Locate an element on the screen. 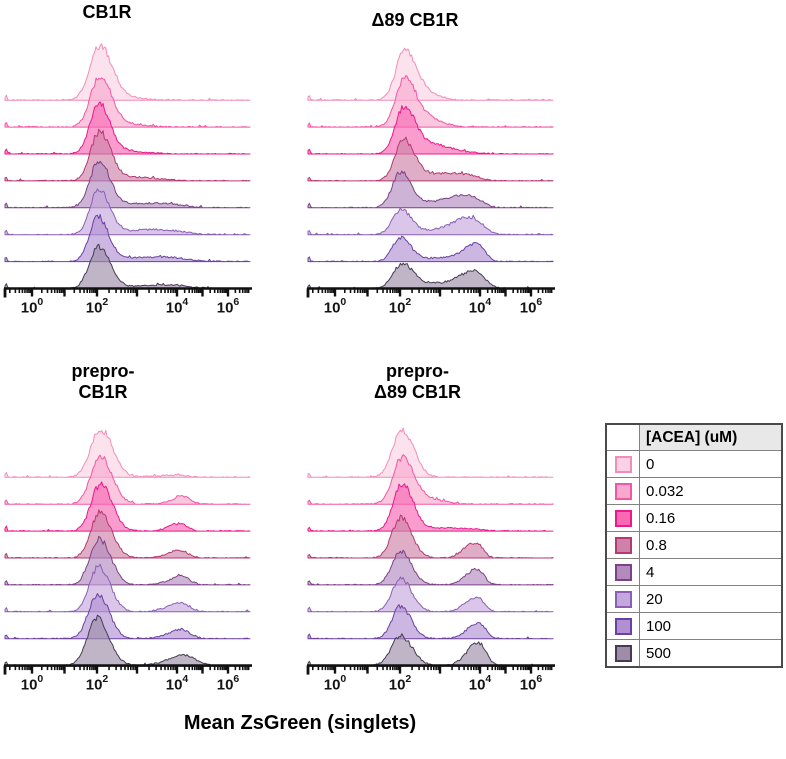 The height and width of the screenshot is (759, 786). panel-plot-2: 10⁰ 10² 10⁴ 10⁶ is located at coordinates (127, 561).